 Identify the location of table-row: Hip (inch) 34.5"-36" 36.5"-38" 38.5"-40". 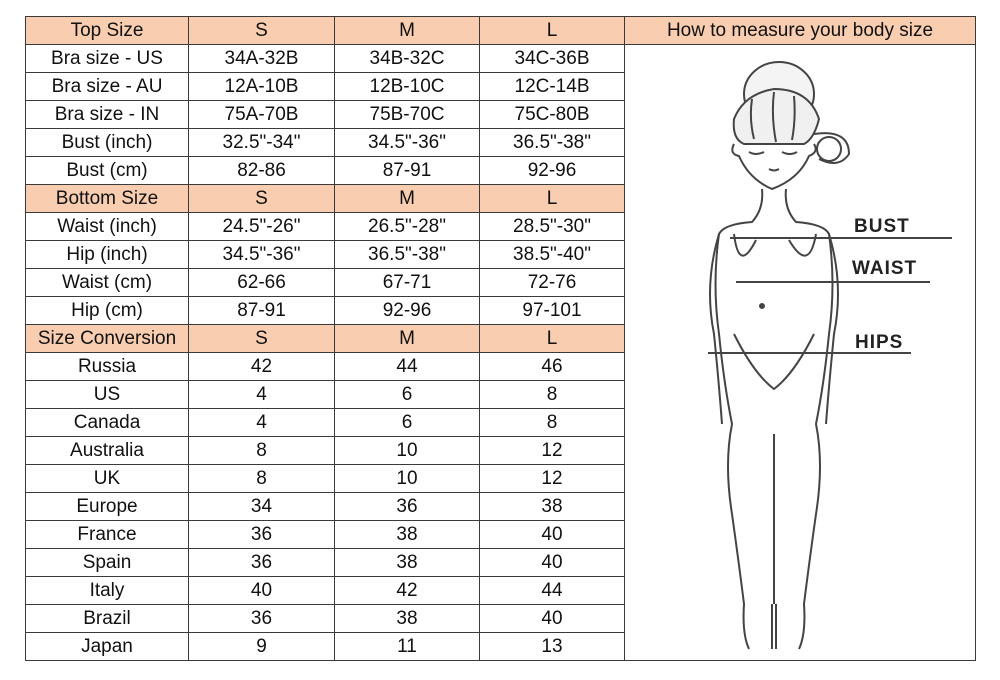
(500, 254).